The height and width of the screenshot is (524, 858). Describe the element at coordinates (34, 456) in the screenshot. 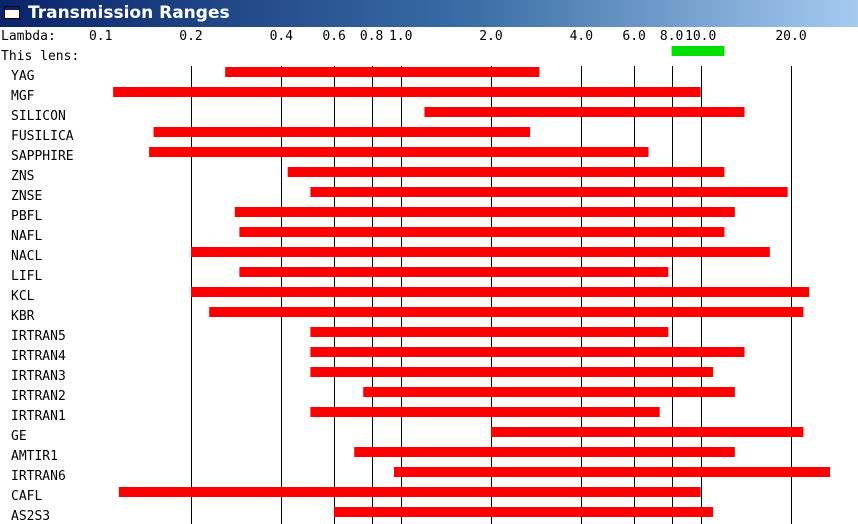

I see `material-label: AMTIR1` at that location.